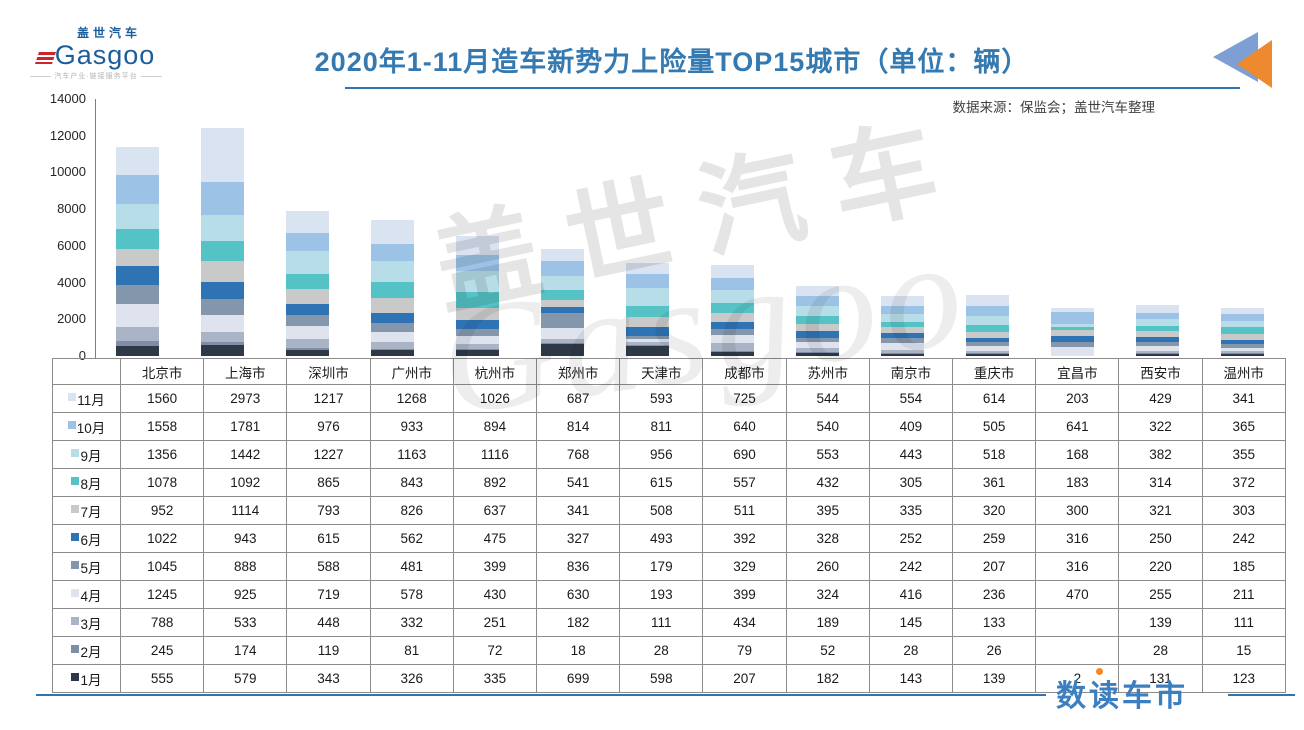 The height and width of the screenshot is (730, 1304). What do you see at coordinates (162, 398) in the screenshot?
I see `value-cell: 1560` at bounding box center [162, 398].